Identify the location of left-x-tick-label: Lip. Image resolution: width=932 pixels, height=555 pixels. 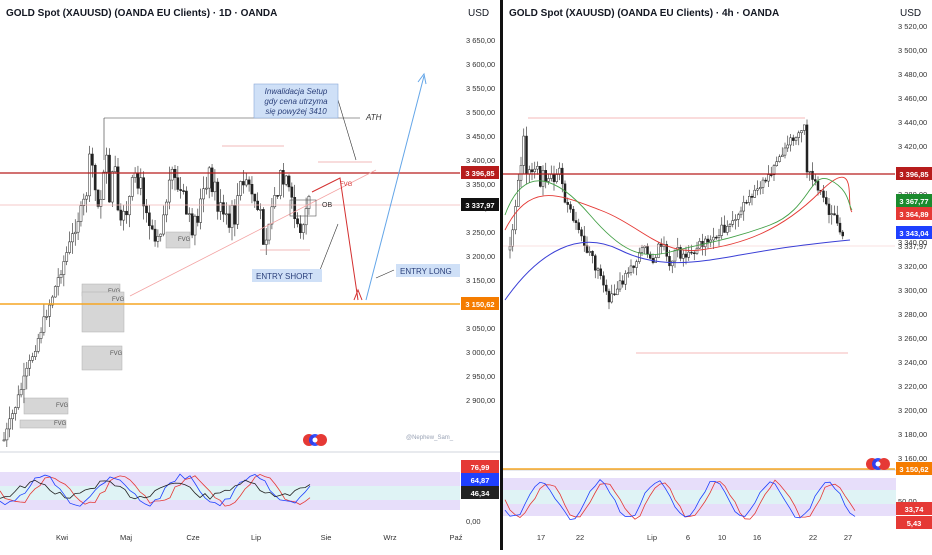
(256, 537).